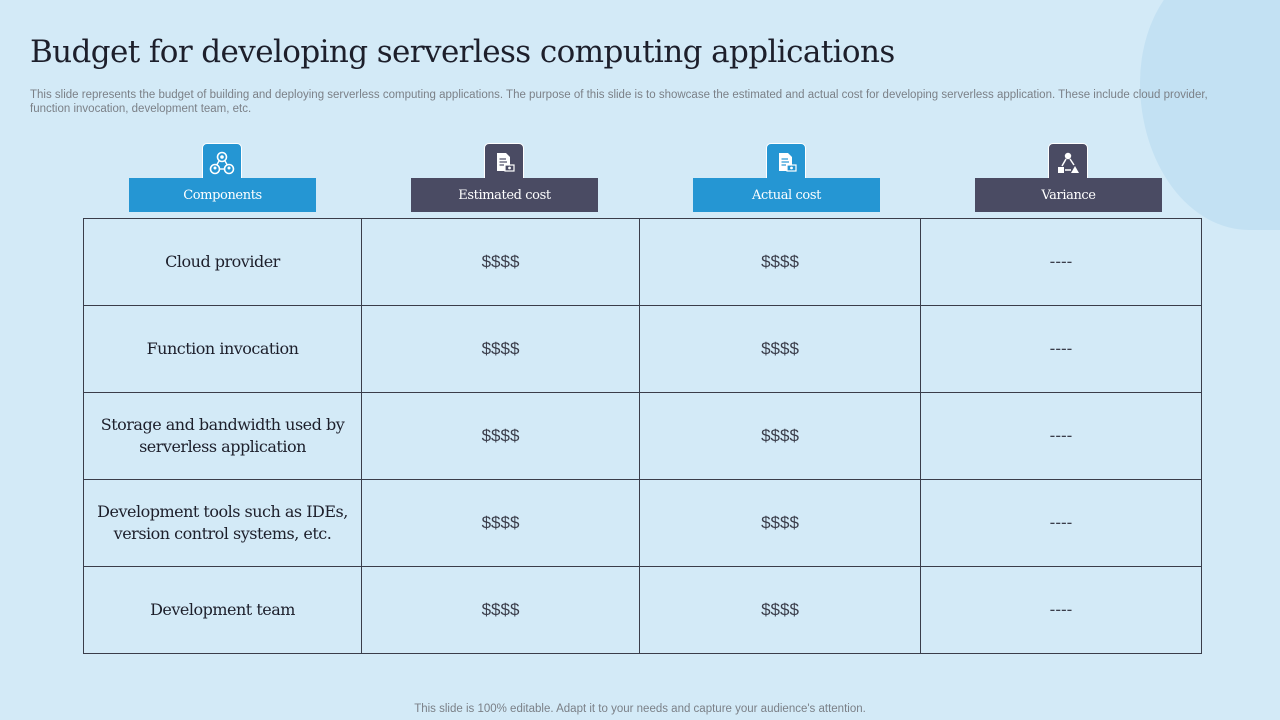 Image resolution: width=1280 pixels, height=720 pixels. Describe the element at coordinates (222, 349) in the screenshot. I see `component-cell: Function invocation` at that location.